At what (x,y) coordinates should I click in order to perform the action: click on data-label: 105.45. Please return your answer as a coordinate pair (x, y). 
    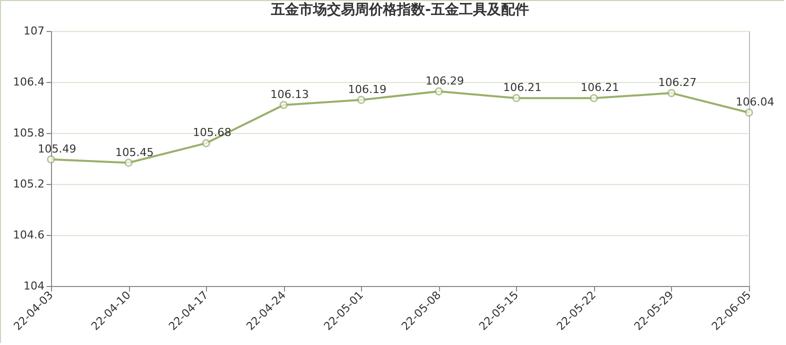
    Looking at the image, I should click on (134, 152).